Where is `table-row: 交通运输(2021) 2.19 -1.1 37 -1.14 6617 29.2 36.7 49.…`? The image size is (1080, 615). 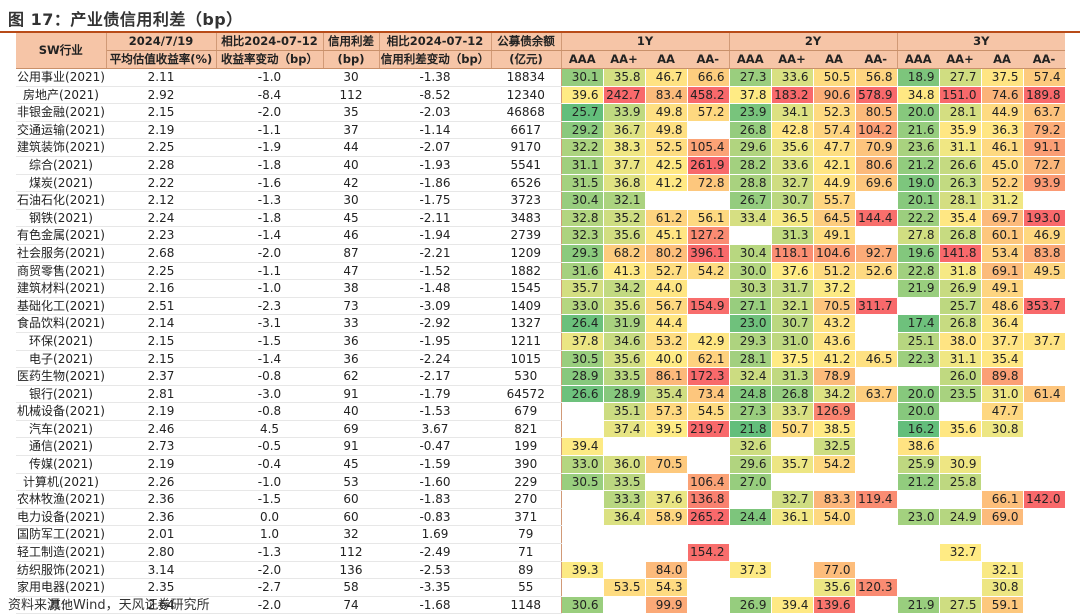 table-row: 交通运输(2021) 2.19 -1.1 37 -1.14 6617 29.2 36.7 49.… is located at coordinates (541, 130).